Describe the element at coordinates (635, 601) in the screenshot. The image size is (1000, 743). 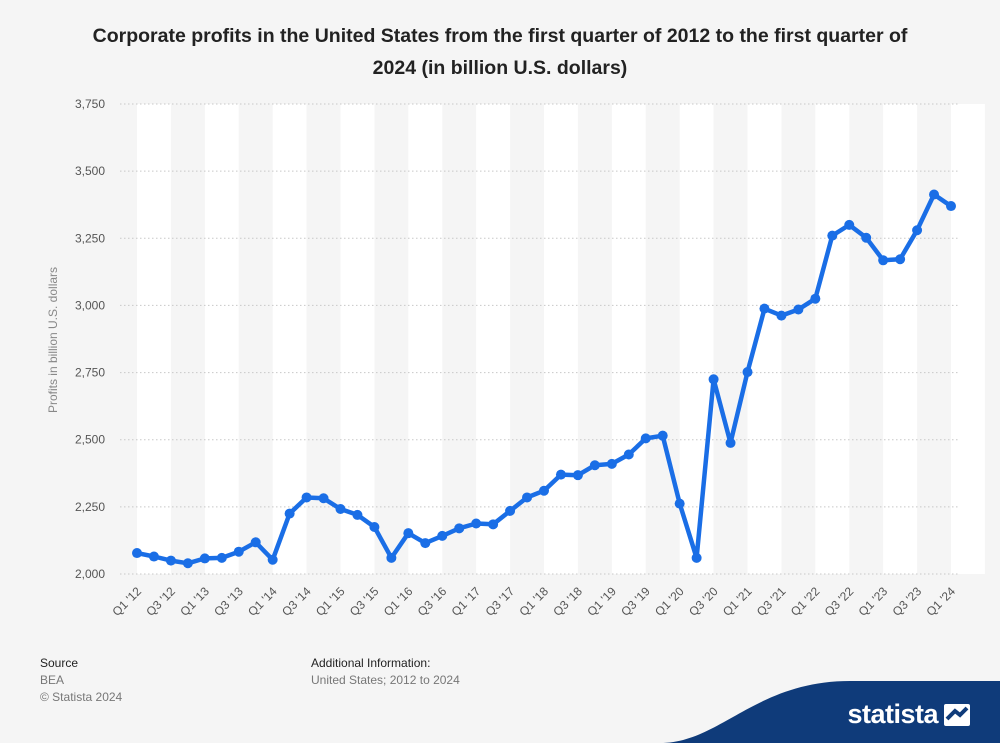
I see `x-tick-label: Q3 '19` at that location.